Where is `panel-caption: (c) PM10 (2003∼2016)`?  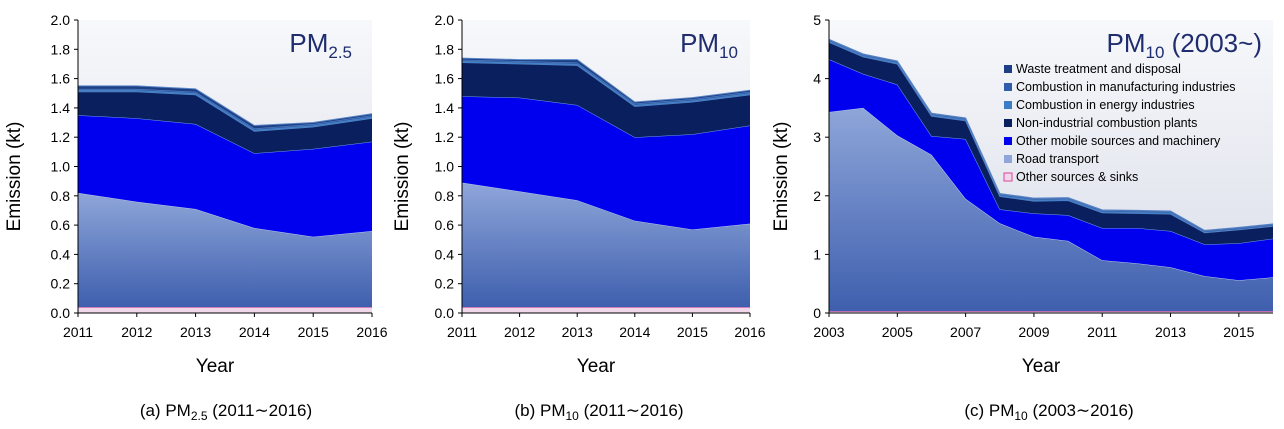
panel-caption: (c) PM10 (2003∼2016) is located at coordinates (1048, 412).